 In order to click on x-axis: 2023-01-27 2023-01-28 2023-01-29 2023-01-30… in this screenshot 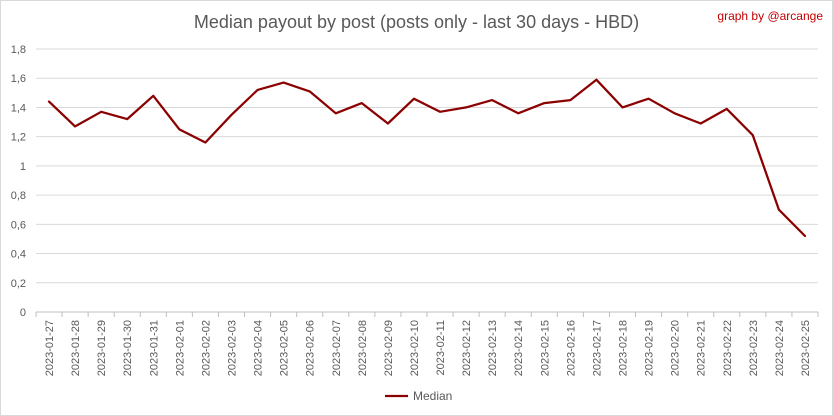, I will do `click(427, 343)`.